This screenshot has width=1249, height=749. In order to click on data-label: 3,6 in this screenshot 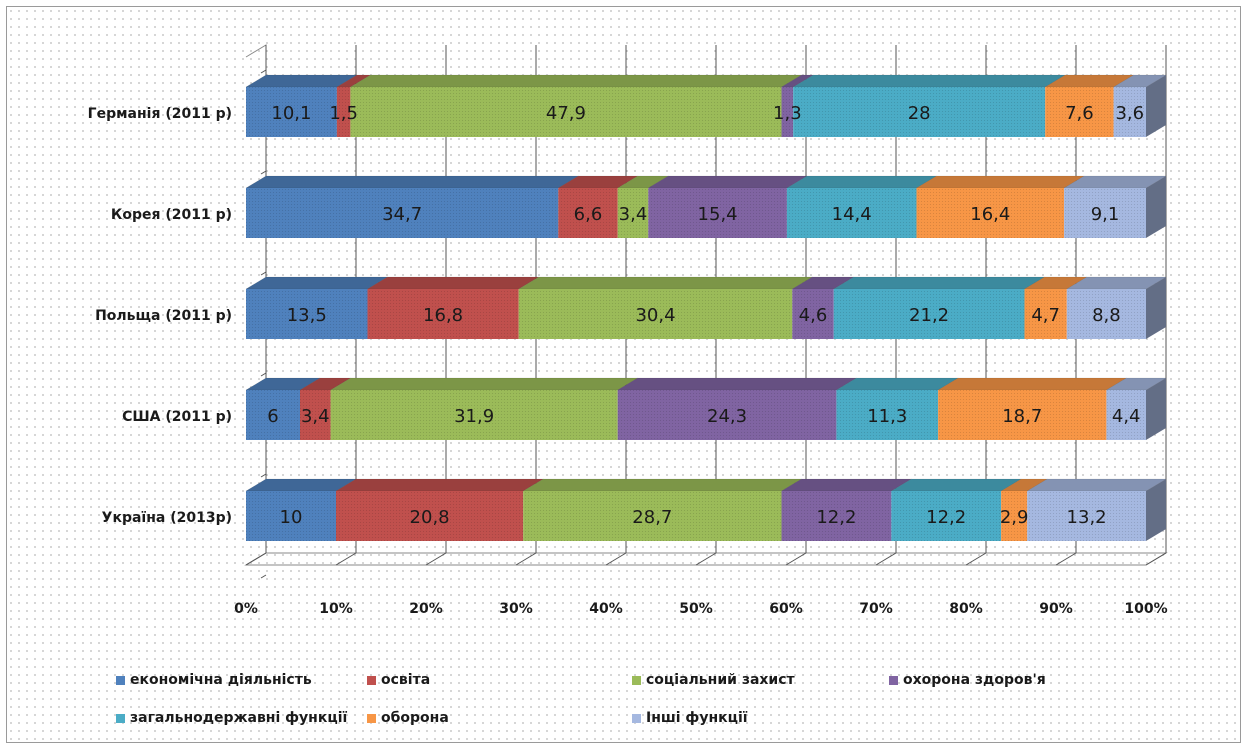, I will do `click(1129, 113)`.